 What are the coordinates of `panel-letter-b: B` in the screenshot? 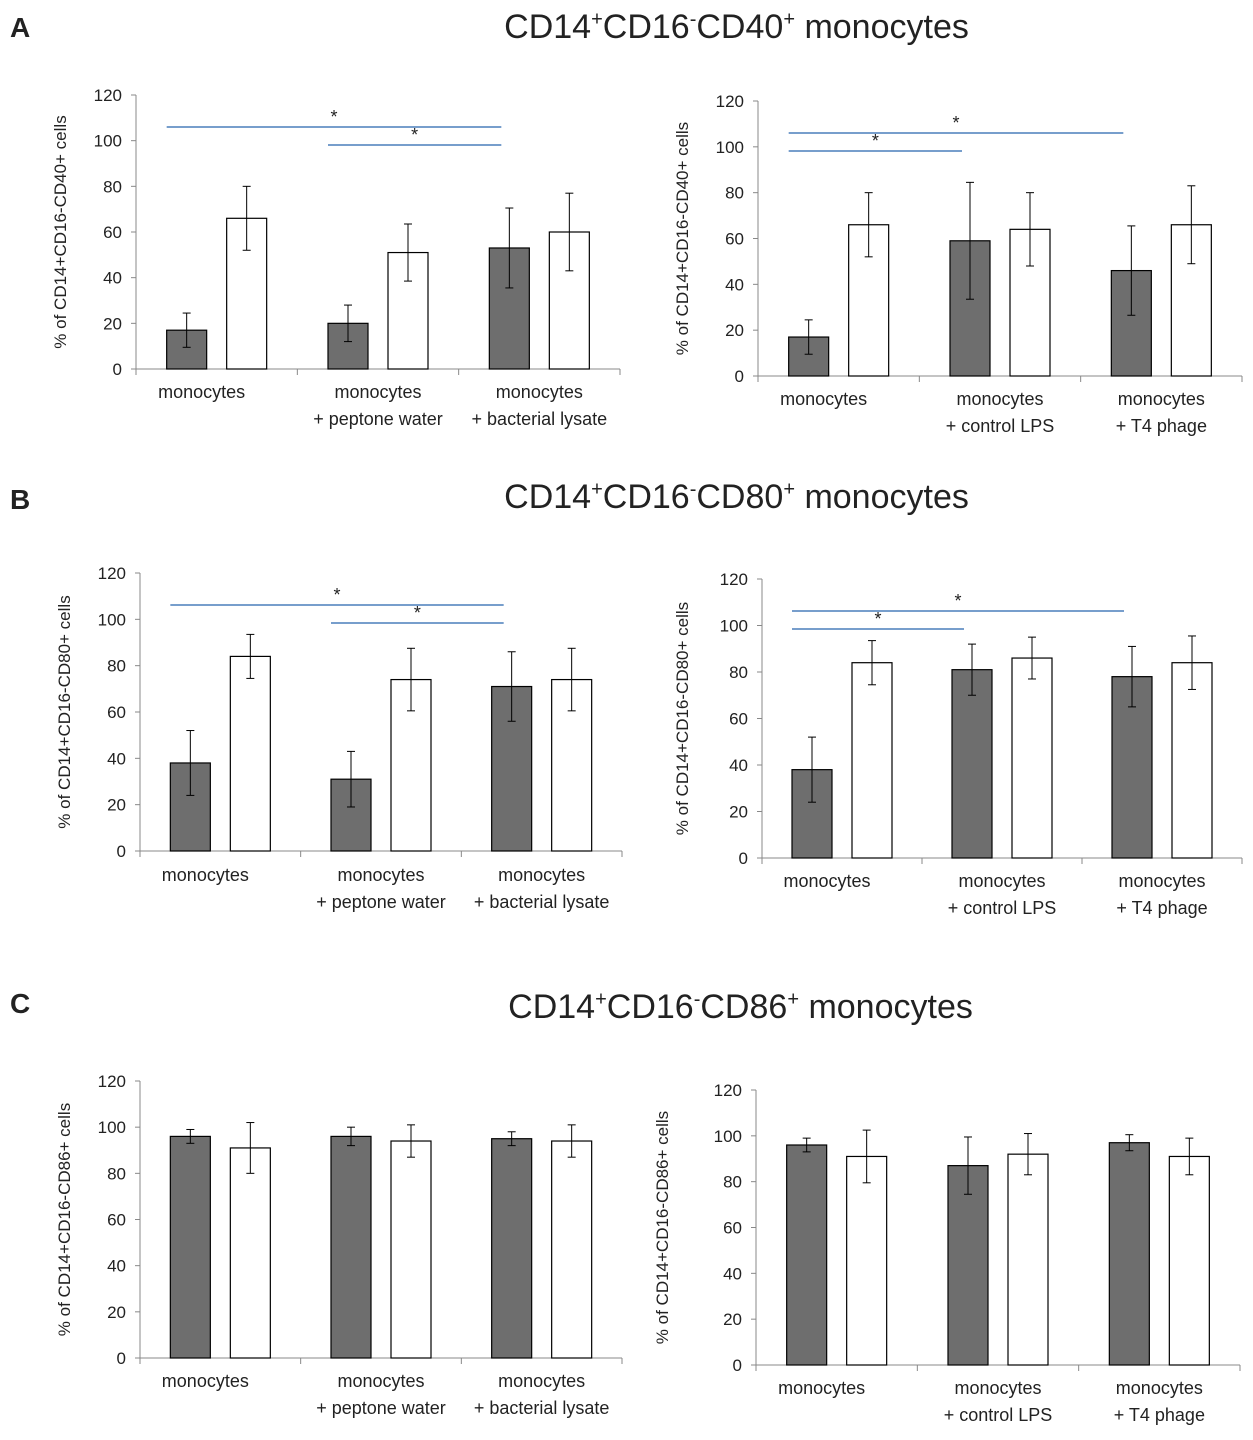 It's located at (20, 499).